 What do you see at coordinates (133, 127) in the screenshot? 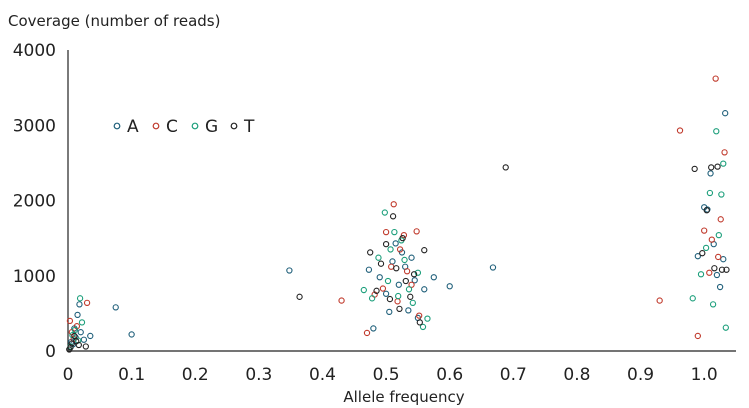
I see `legend-label-a: A` at bounding box center [133, 127].